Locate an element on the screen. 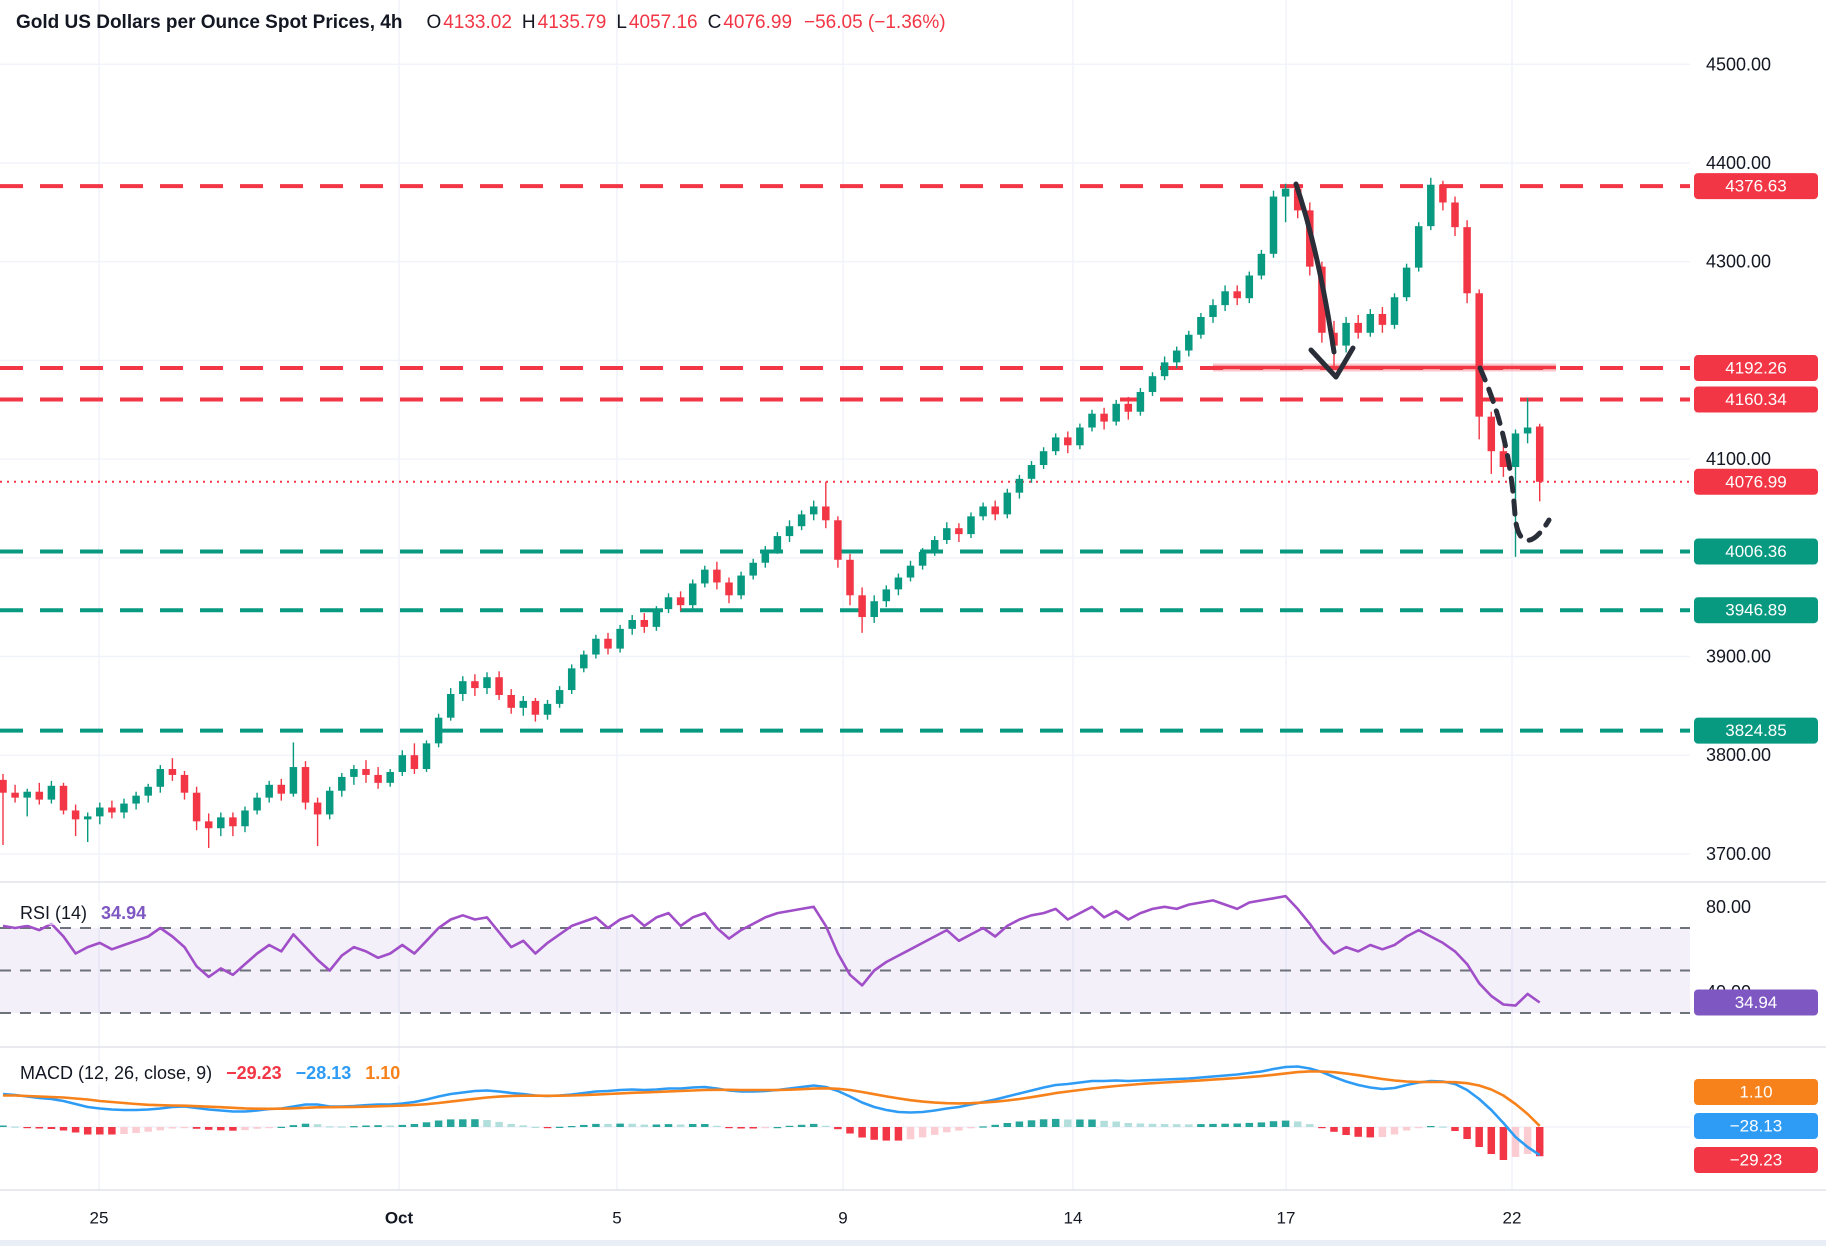  svg-text: 1.10 is located at coordinates (1755, 1092).